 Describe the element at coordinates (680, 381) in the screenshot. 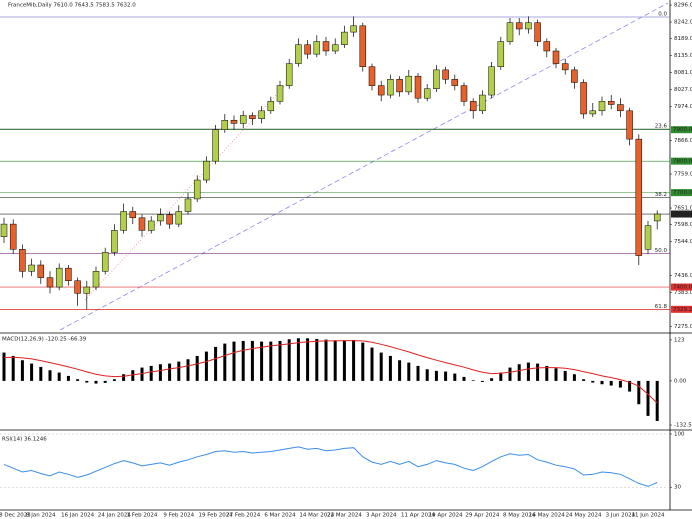

I see `y-tick-label: 0.00` at that location.